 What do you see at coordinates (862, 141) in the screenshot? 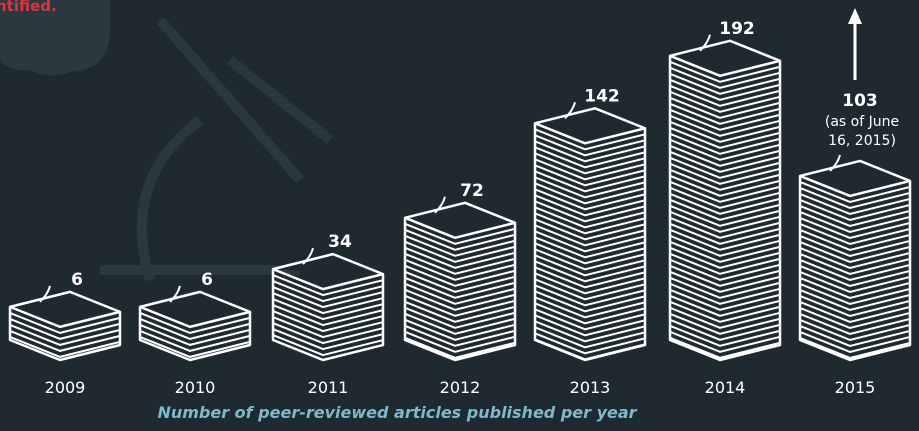
I see `annotation: 16, 2015)` at bounding box center [862, 141].